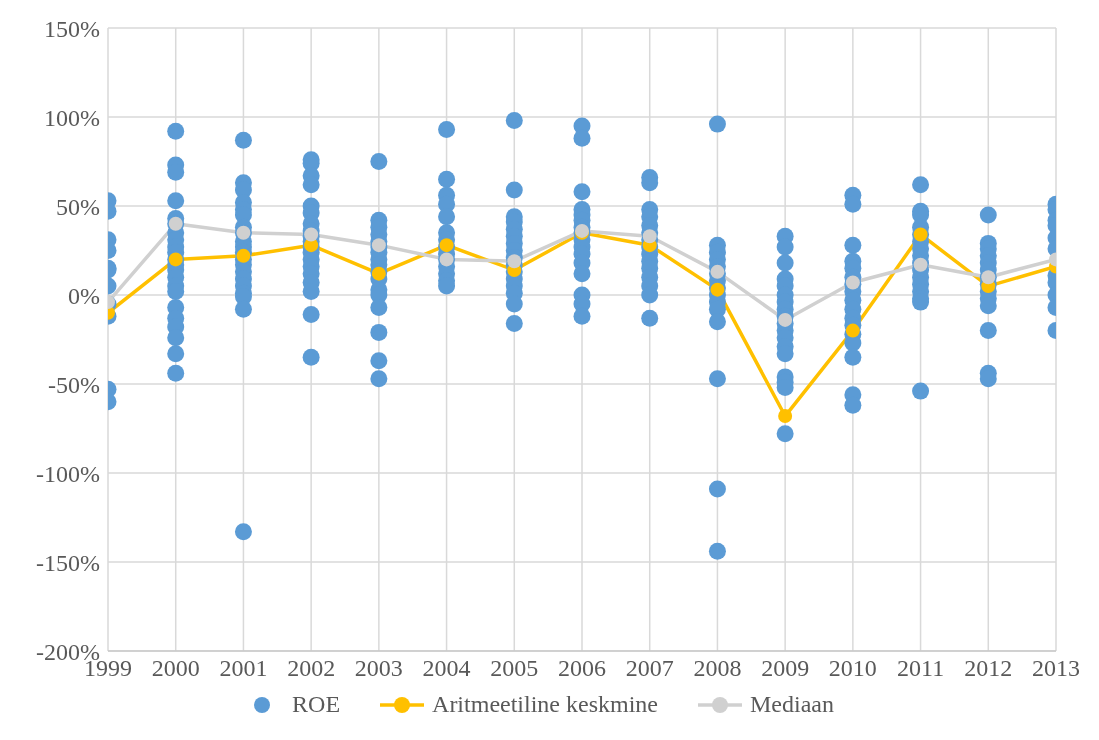 Image resolution: width=1099 pixels, height=740 pixels. I want to click on y-tick-label: 150%, so click(72, 28).